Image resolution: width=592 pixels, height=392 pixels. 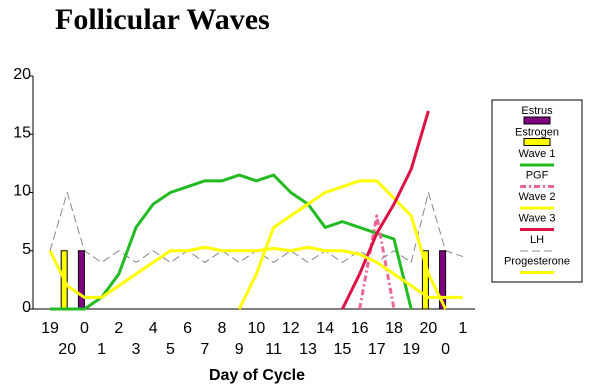 I want to click on chart-title: Follicular Waves, so click(x=162, y=19).